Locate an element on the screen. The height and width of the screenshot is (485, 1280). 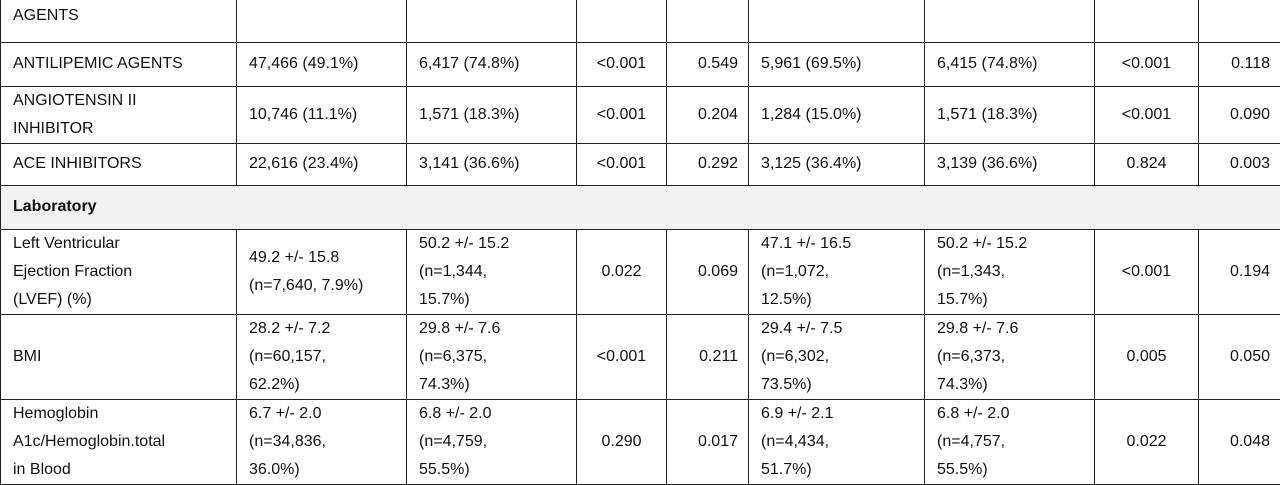
table-cell: 0.005 is located at coordinates (1147, 356).